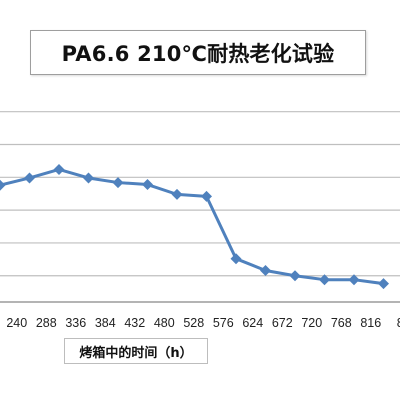  What do you see at coordinates (252, 323) in the screenshot?
I see `x-tick-label: 624` at bounding box center [252, 323].